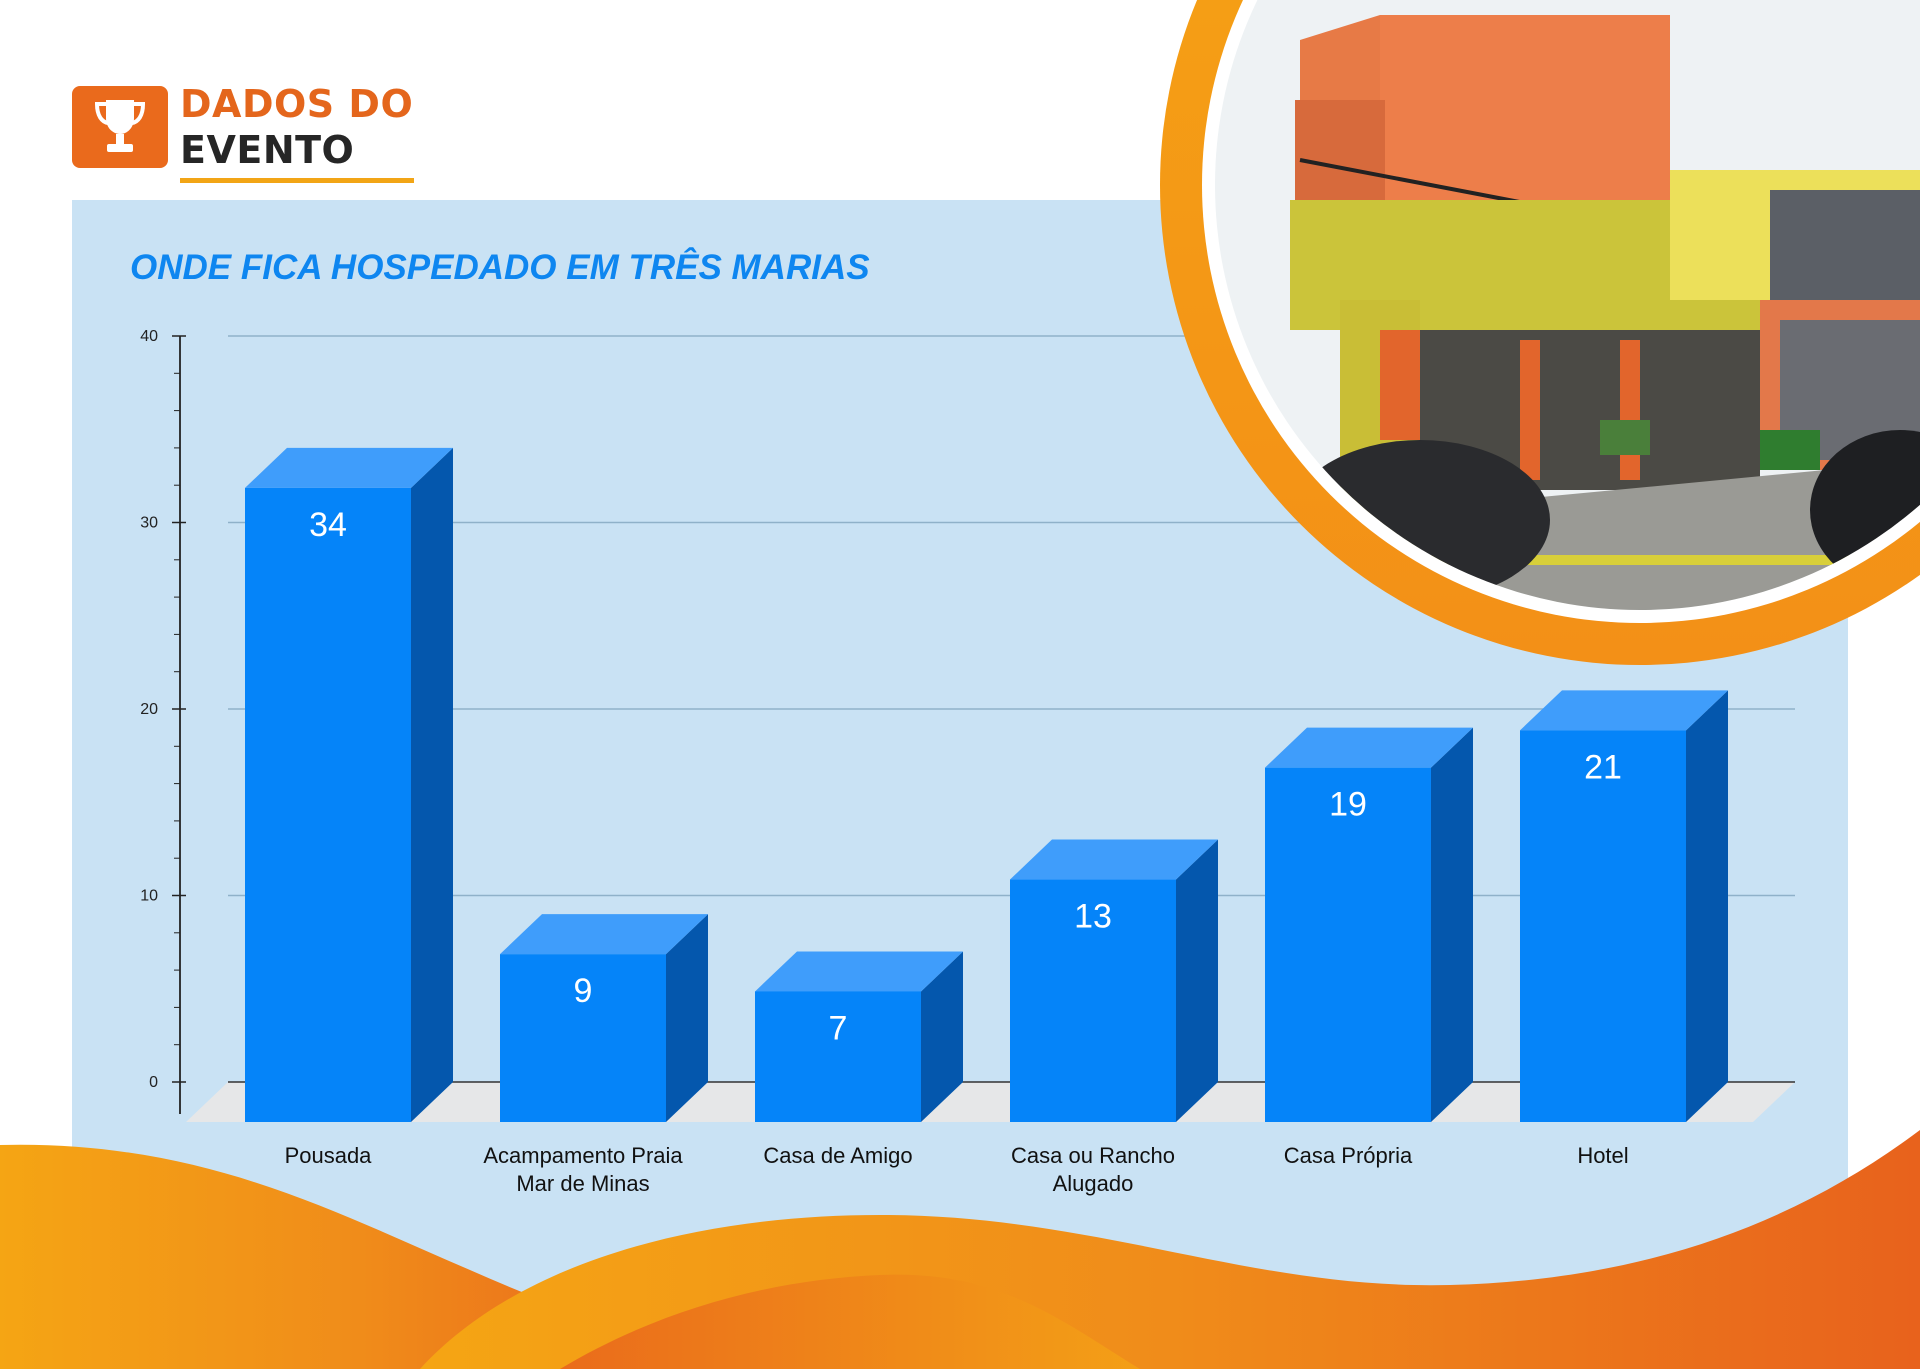 The image size is (1920, 1369). Describe the element at coordinates (583, 1169) in the screenshot. I see `x-tick-label: Acampamento Praia Mar de Minas` at that location.